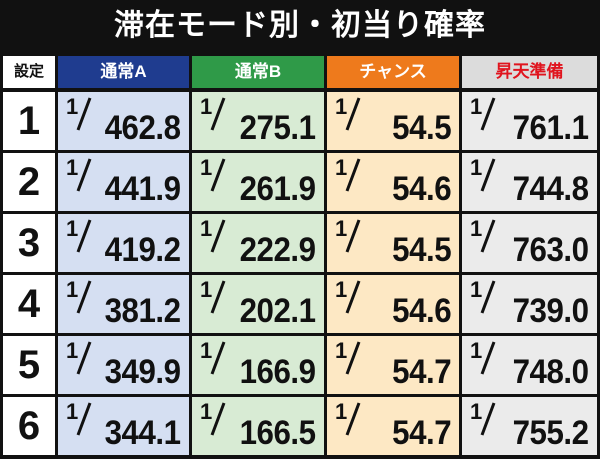 This screenshot has width=600, height=459. I want to click on setting-label: 4, so click(29, 304).